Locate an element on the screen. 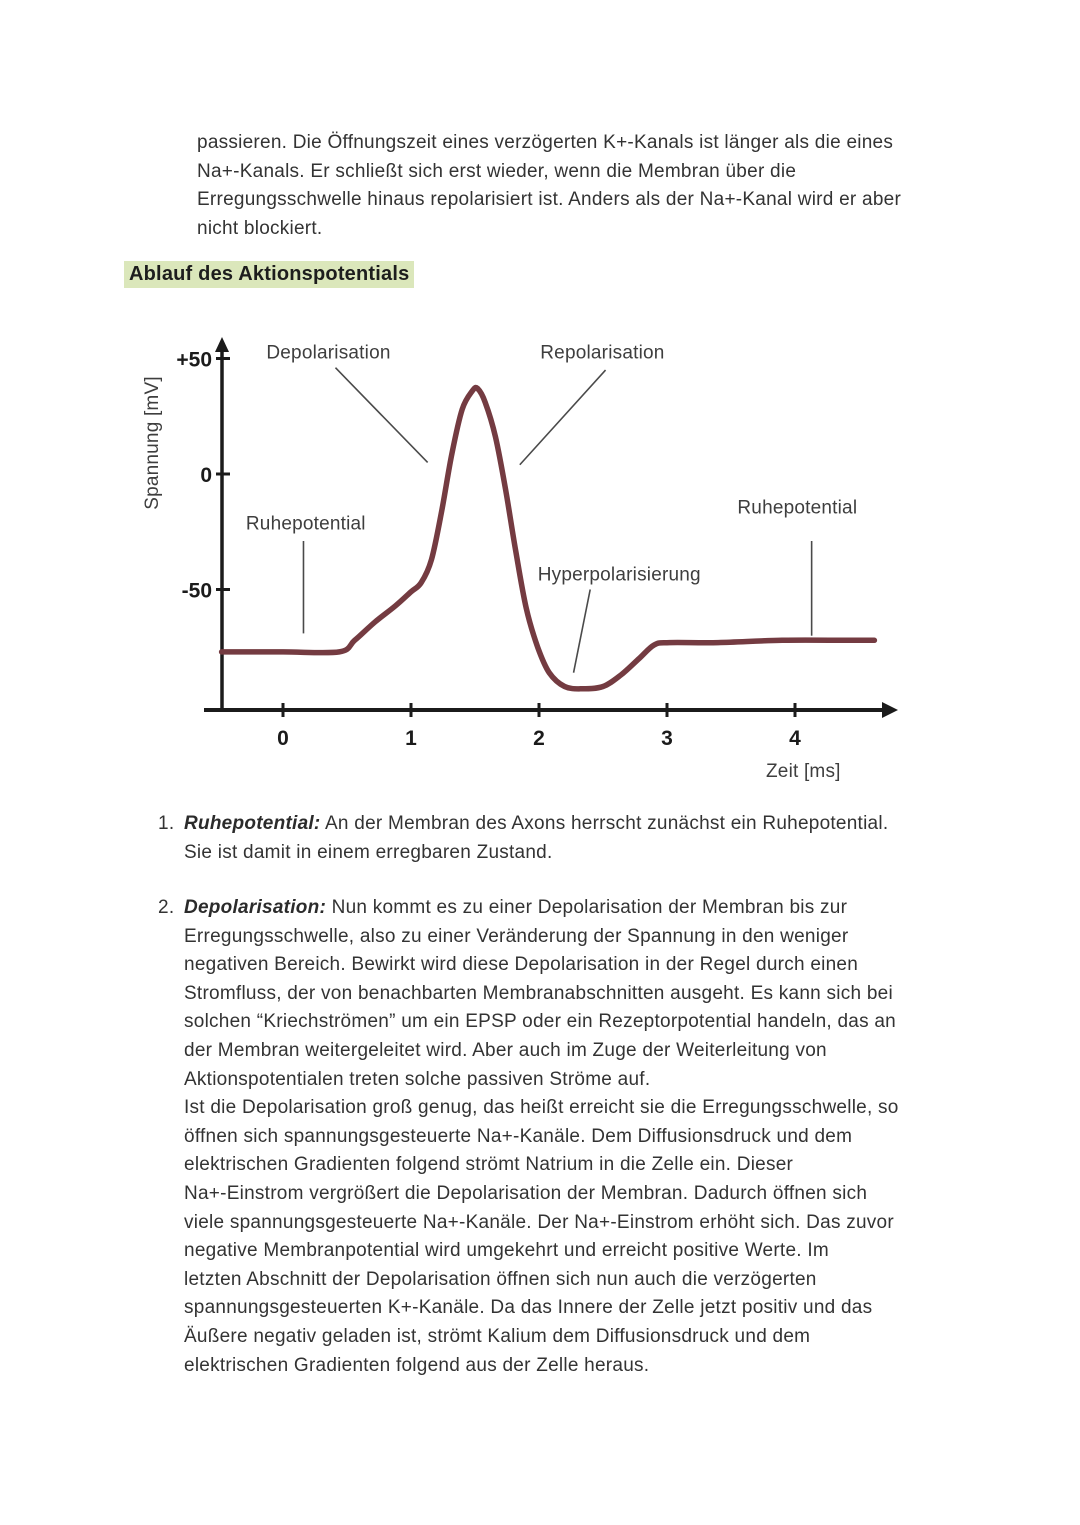 This screenshot has width=1080, height=1525. list-item-term: Depolarisation: is located at coordinates (255, 907).